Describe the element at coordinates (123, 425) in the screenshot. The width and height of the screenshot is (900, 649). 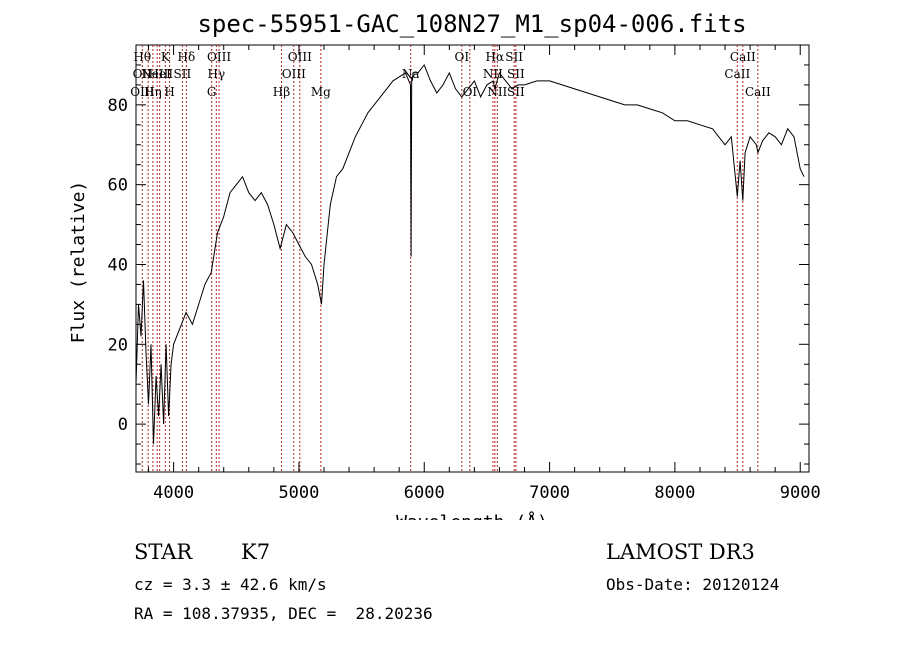
I see `y-tick-label-0: 0` at that location.